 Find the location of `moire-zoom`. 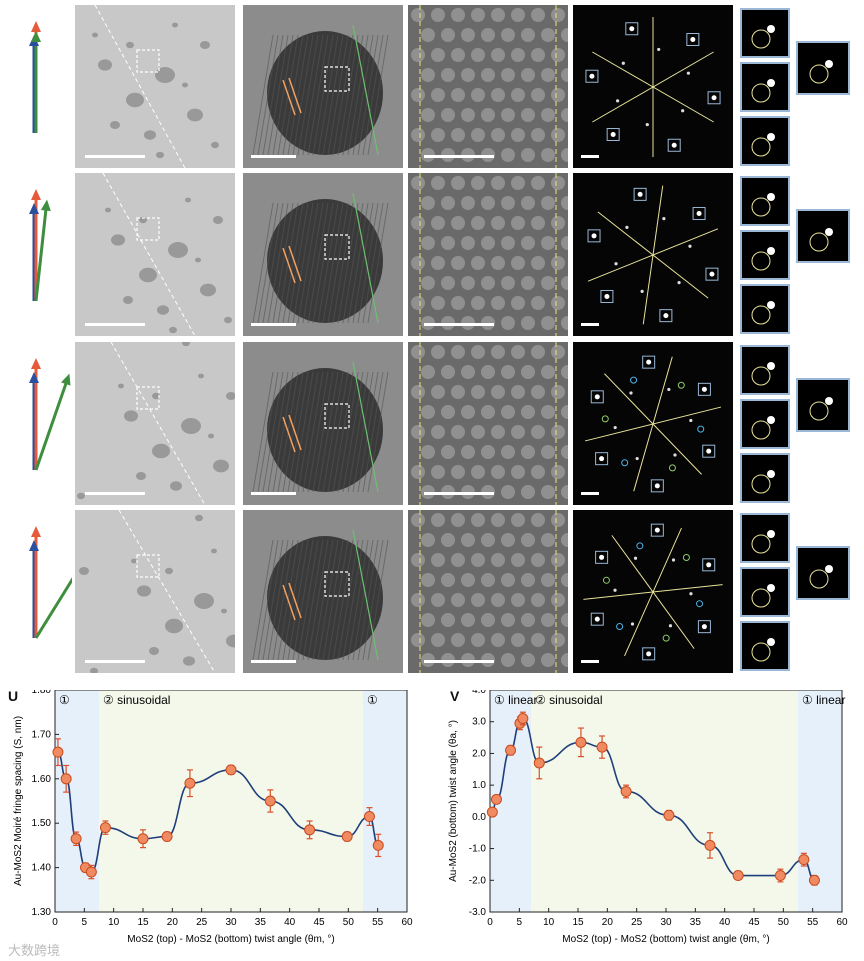

moire-zoom is located at coordinates (488, 254).